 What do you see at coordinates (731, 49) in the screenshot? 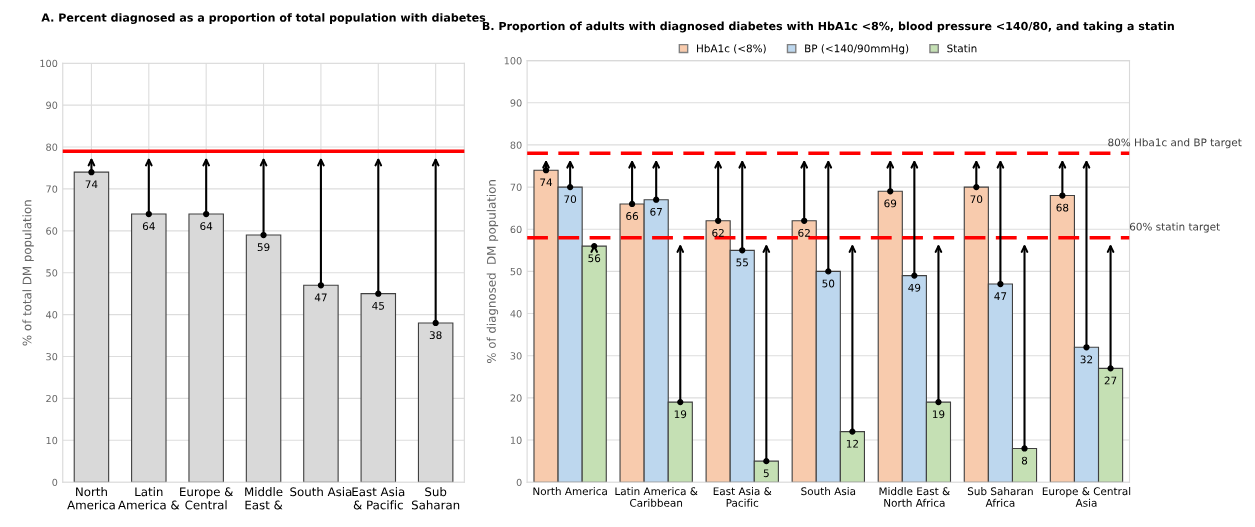
I see `legend-label: HbA1c (<8%)` at bounding box center [731, 49].